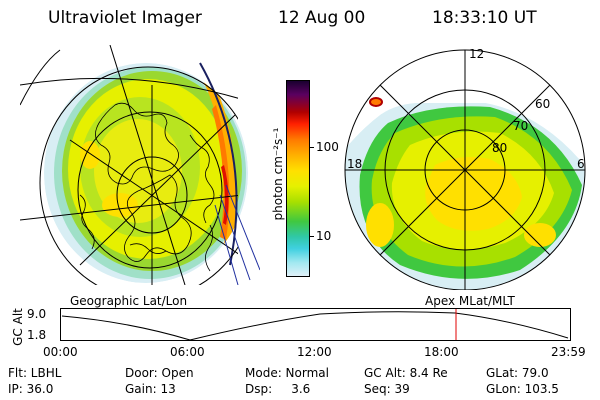 This screenshot has width=600, height=400. I want to click on altitude-curve, so click(315, 326).